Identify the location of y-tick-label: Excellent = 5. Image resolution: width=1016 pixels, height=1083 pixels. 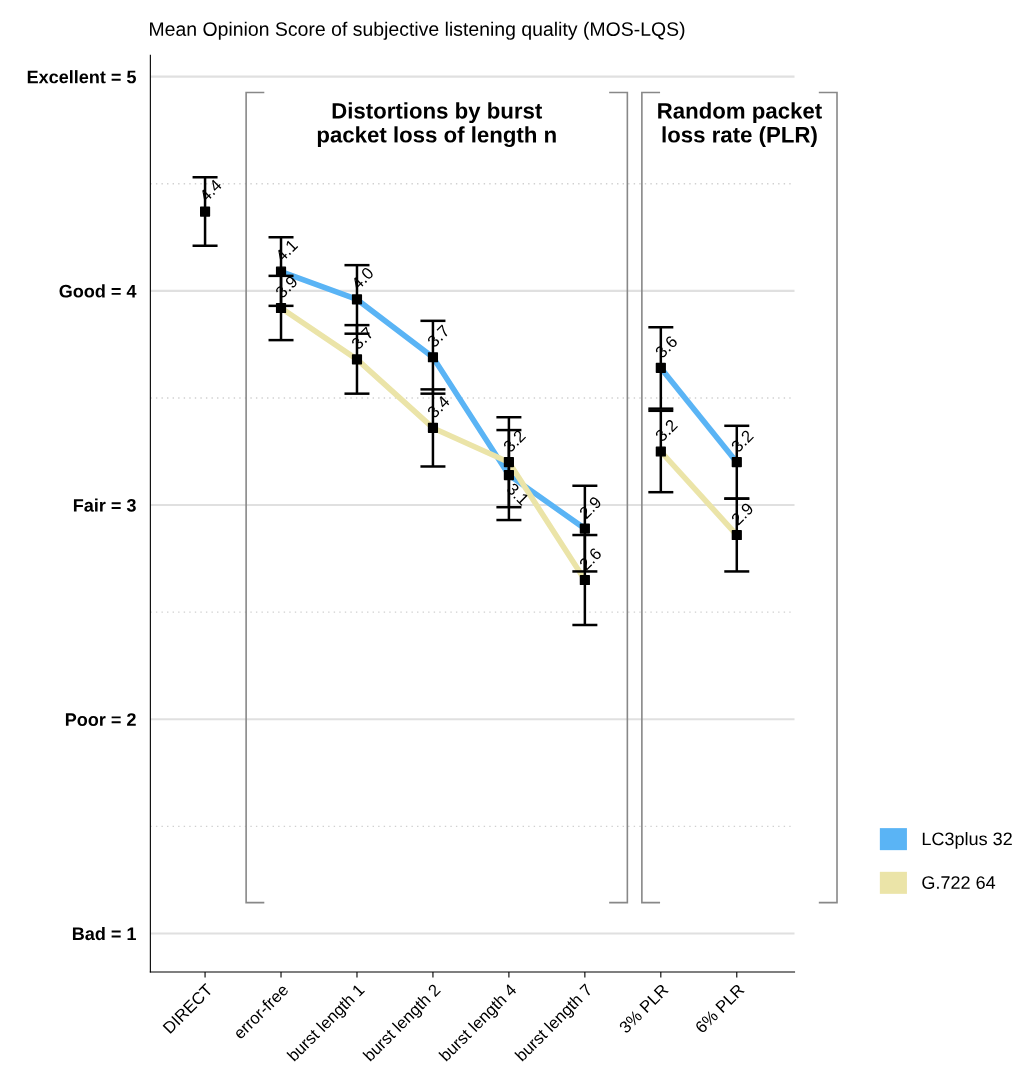
(81, 77).